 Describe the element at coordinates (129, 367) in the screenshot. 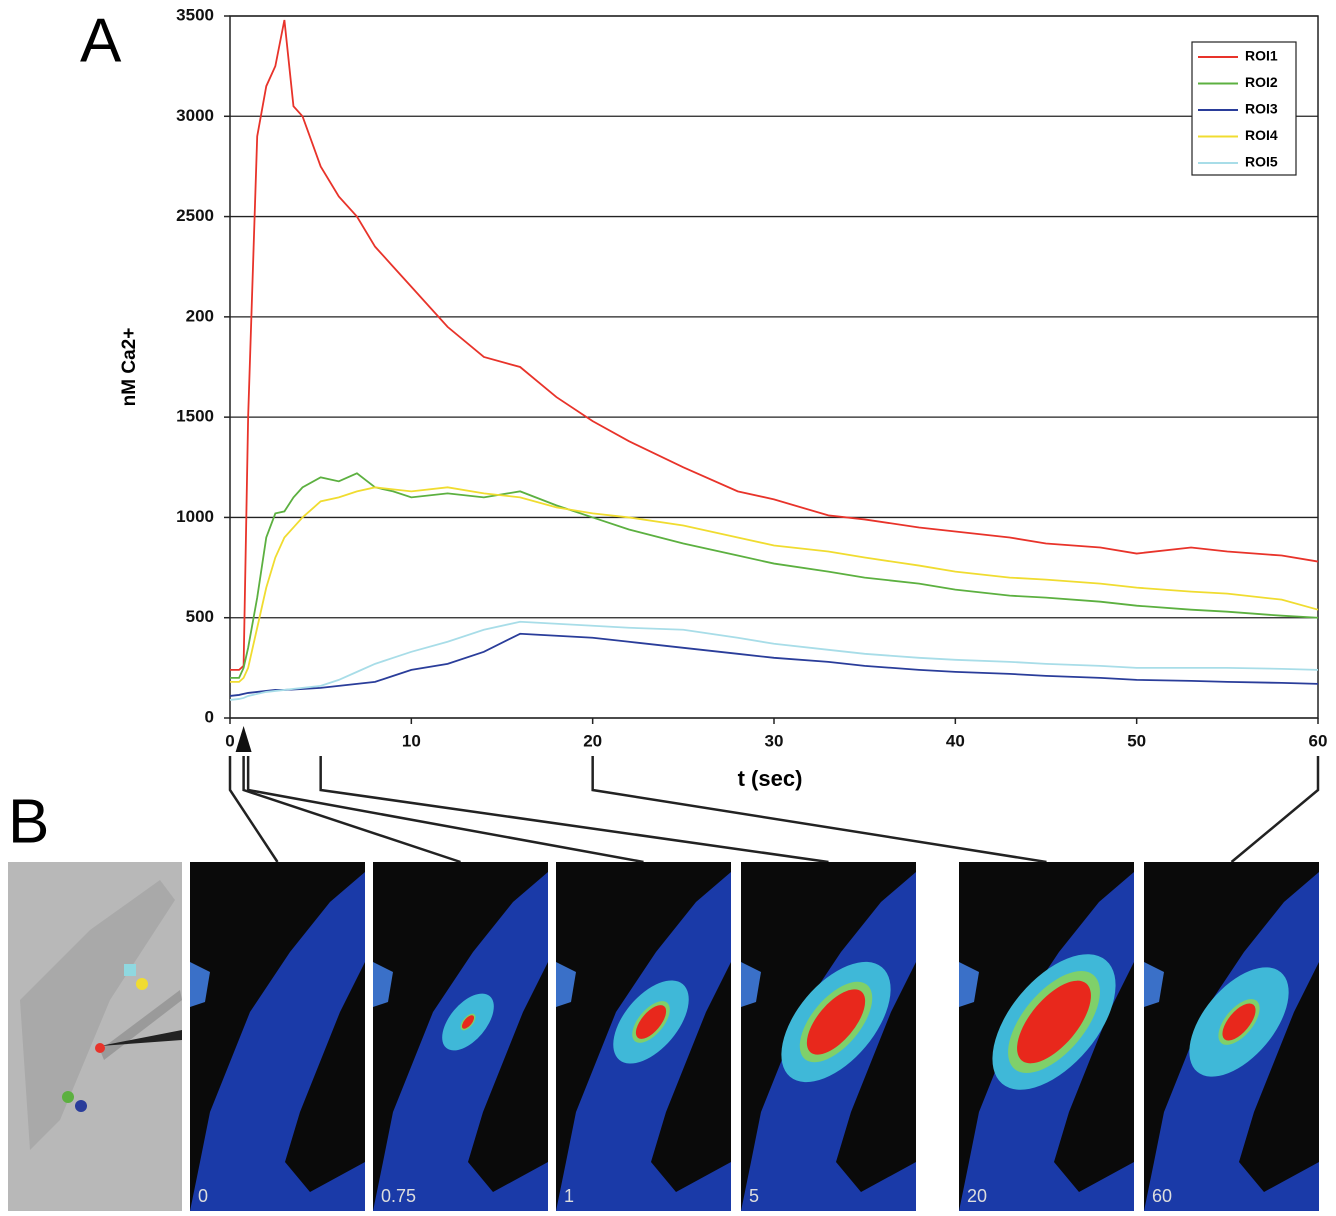

I see `y-axis-label: nM Ca2+` at that location.